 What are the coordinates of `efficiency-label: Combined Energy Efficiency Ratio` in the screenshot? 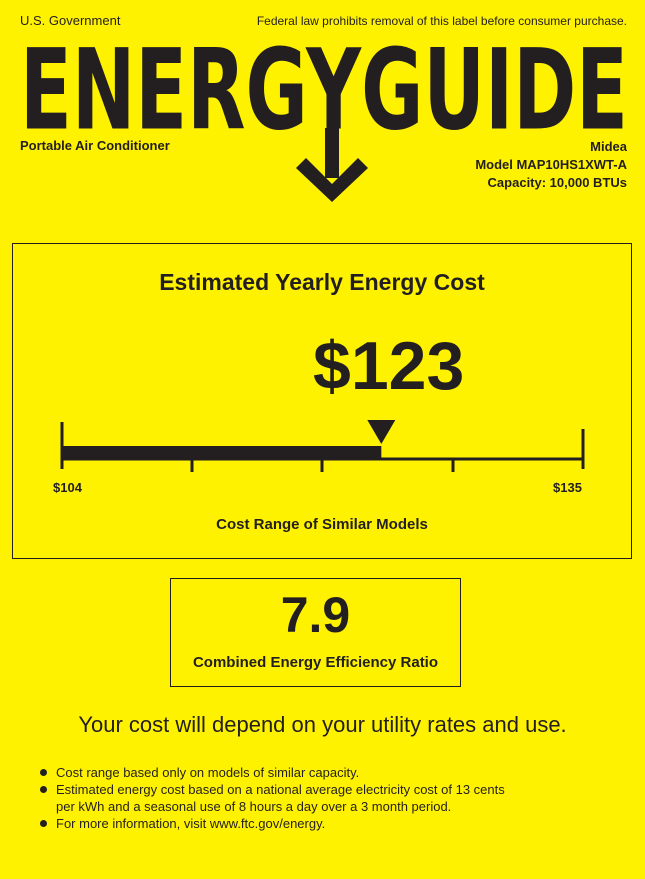 It's located at (315, 662).